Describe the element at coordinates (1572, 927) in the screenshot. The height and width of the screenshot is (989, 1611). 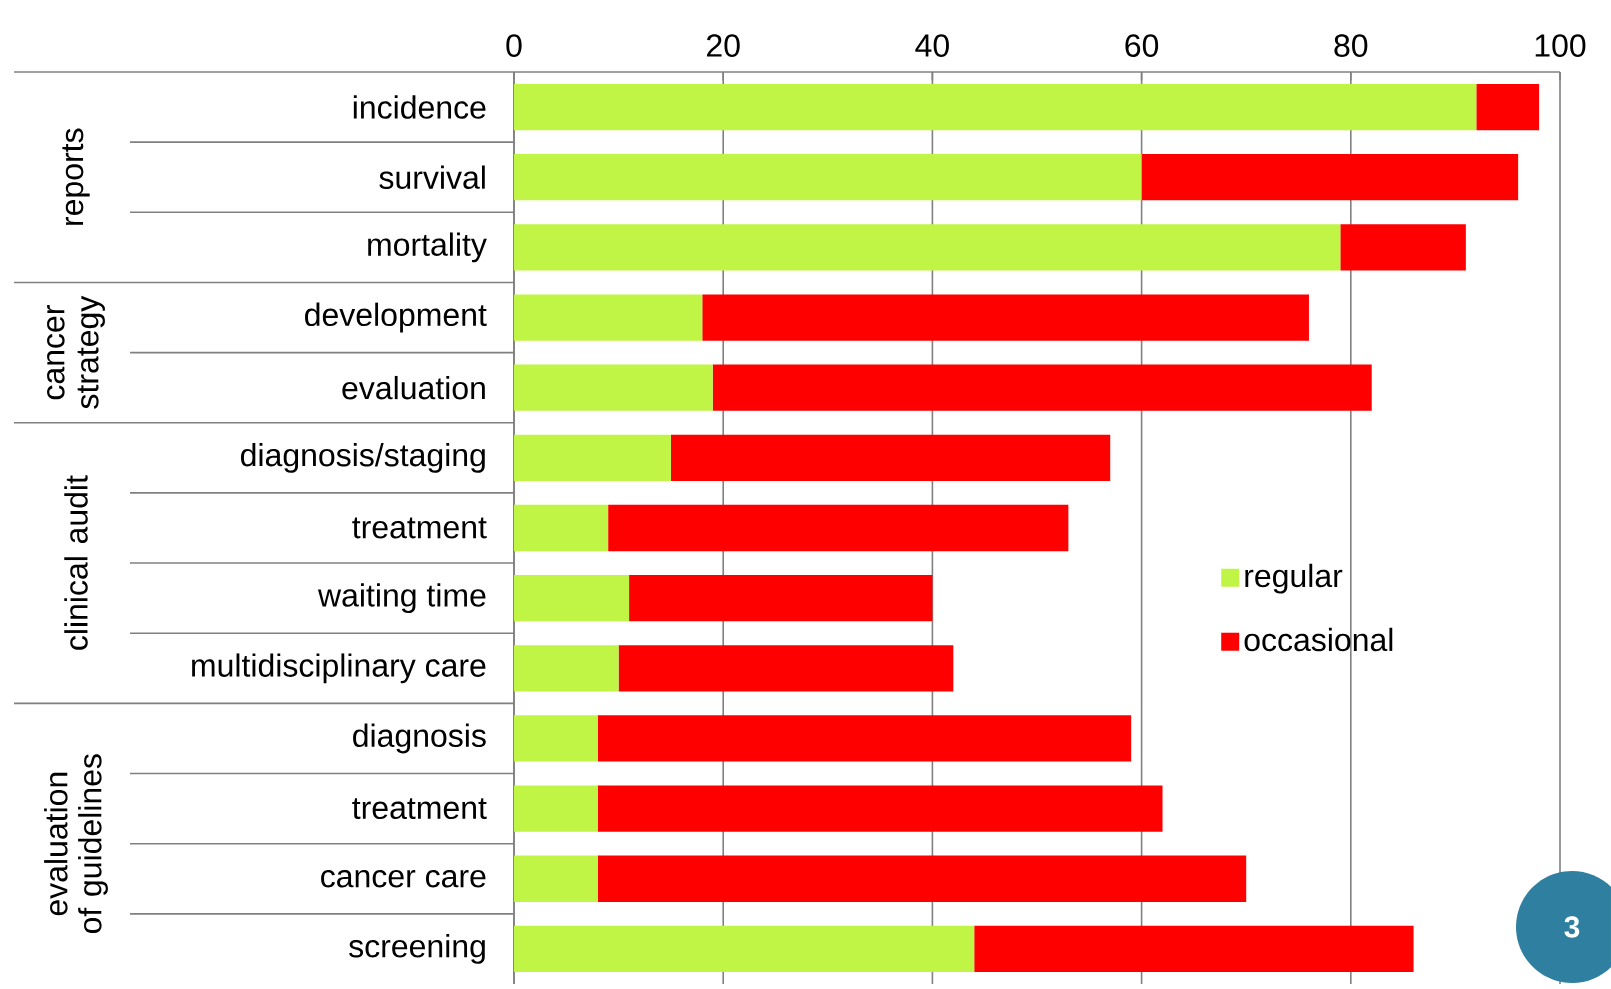
I see `text: 3` at that location.